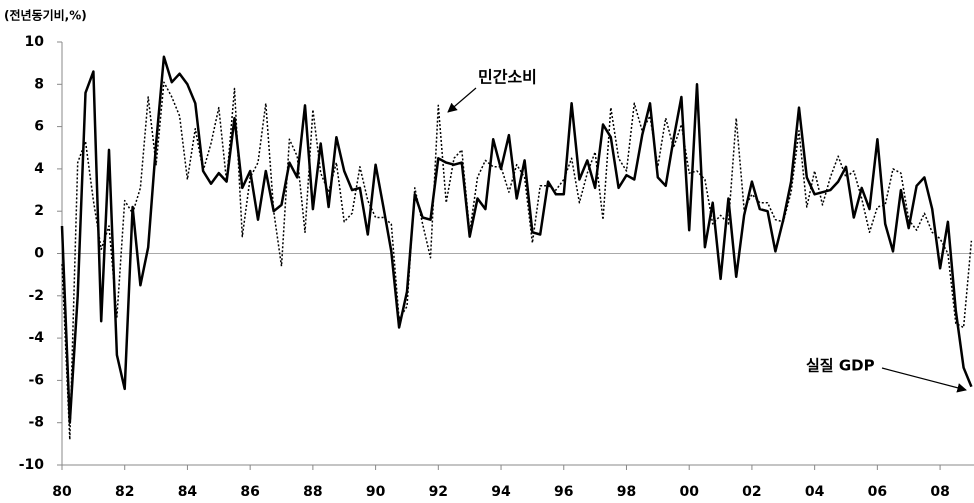 Image resolution: width=974 pixels, height=503 pixels. What do you see at coordinates (36, 423) in the screenshot?
I see `y-tick-label: -8` at bounding box center [36, 423].